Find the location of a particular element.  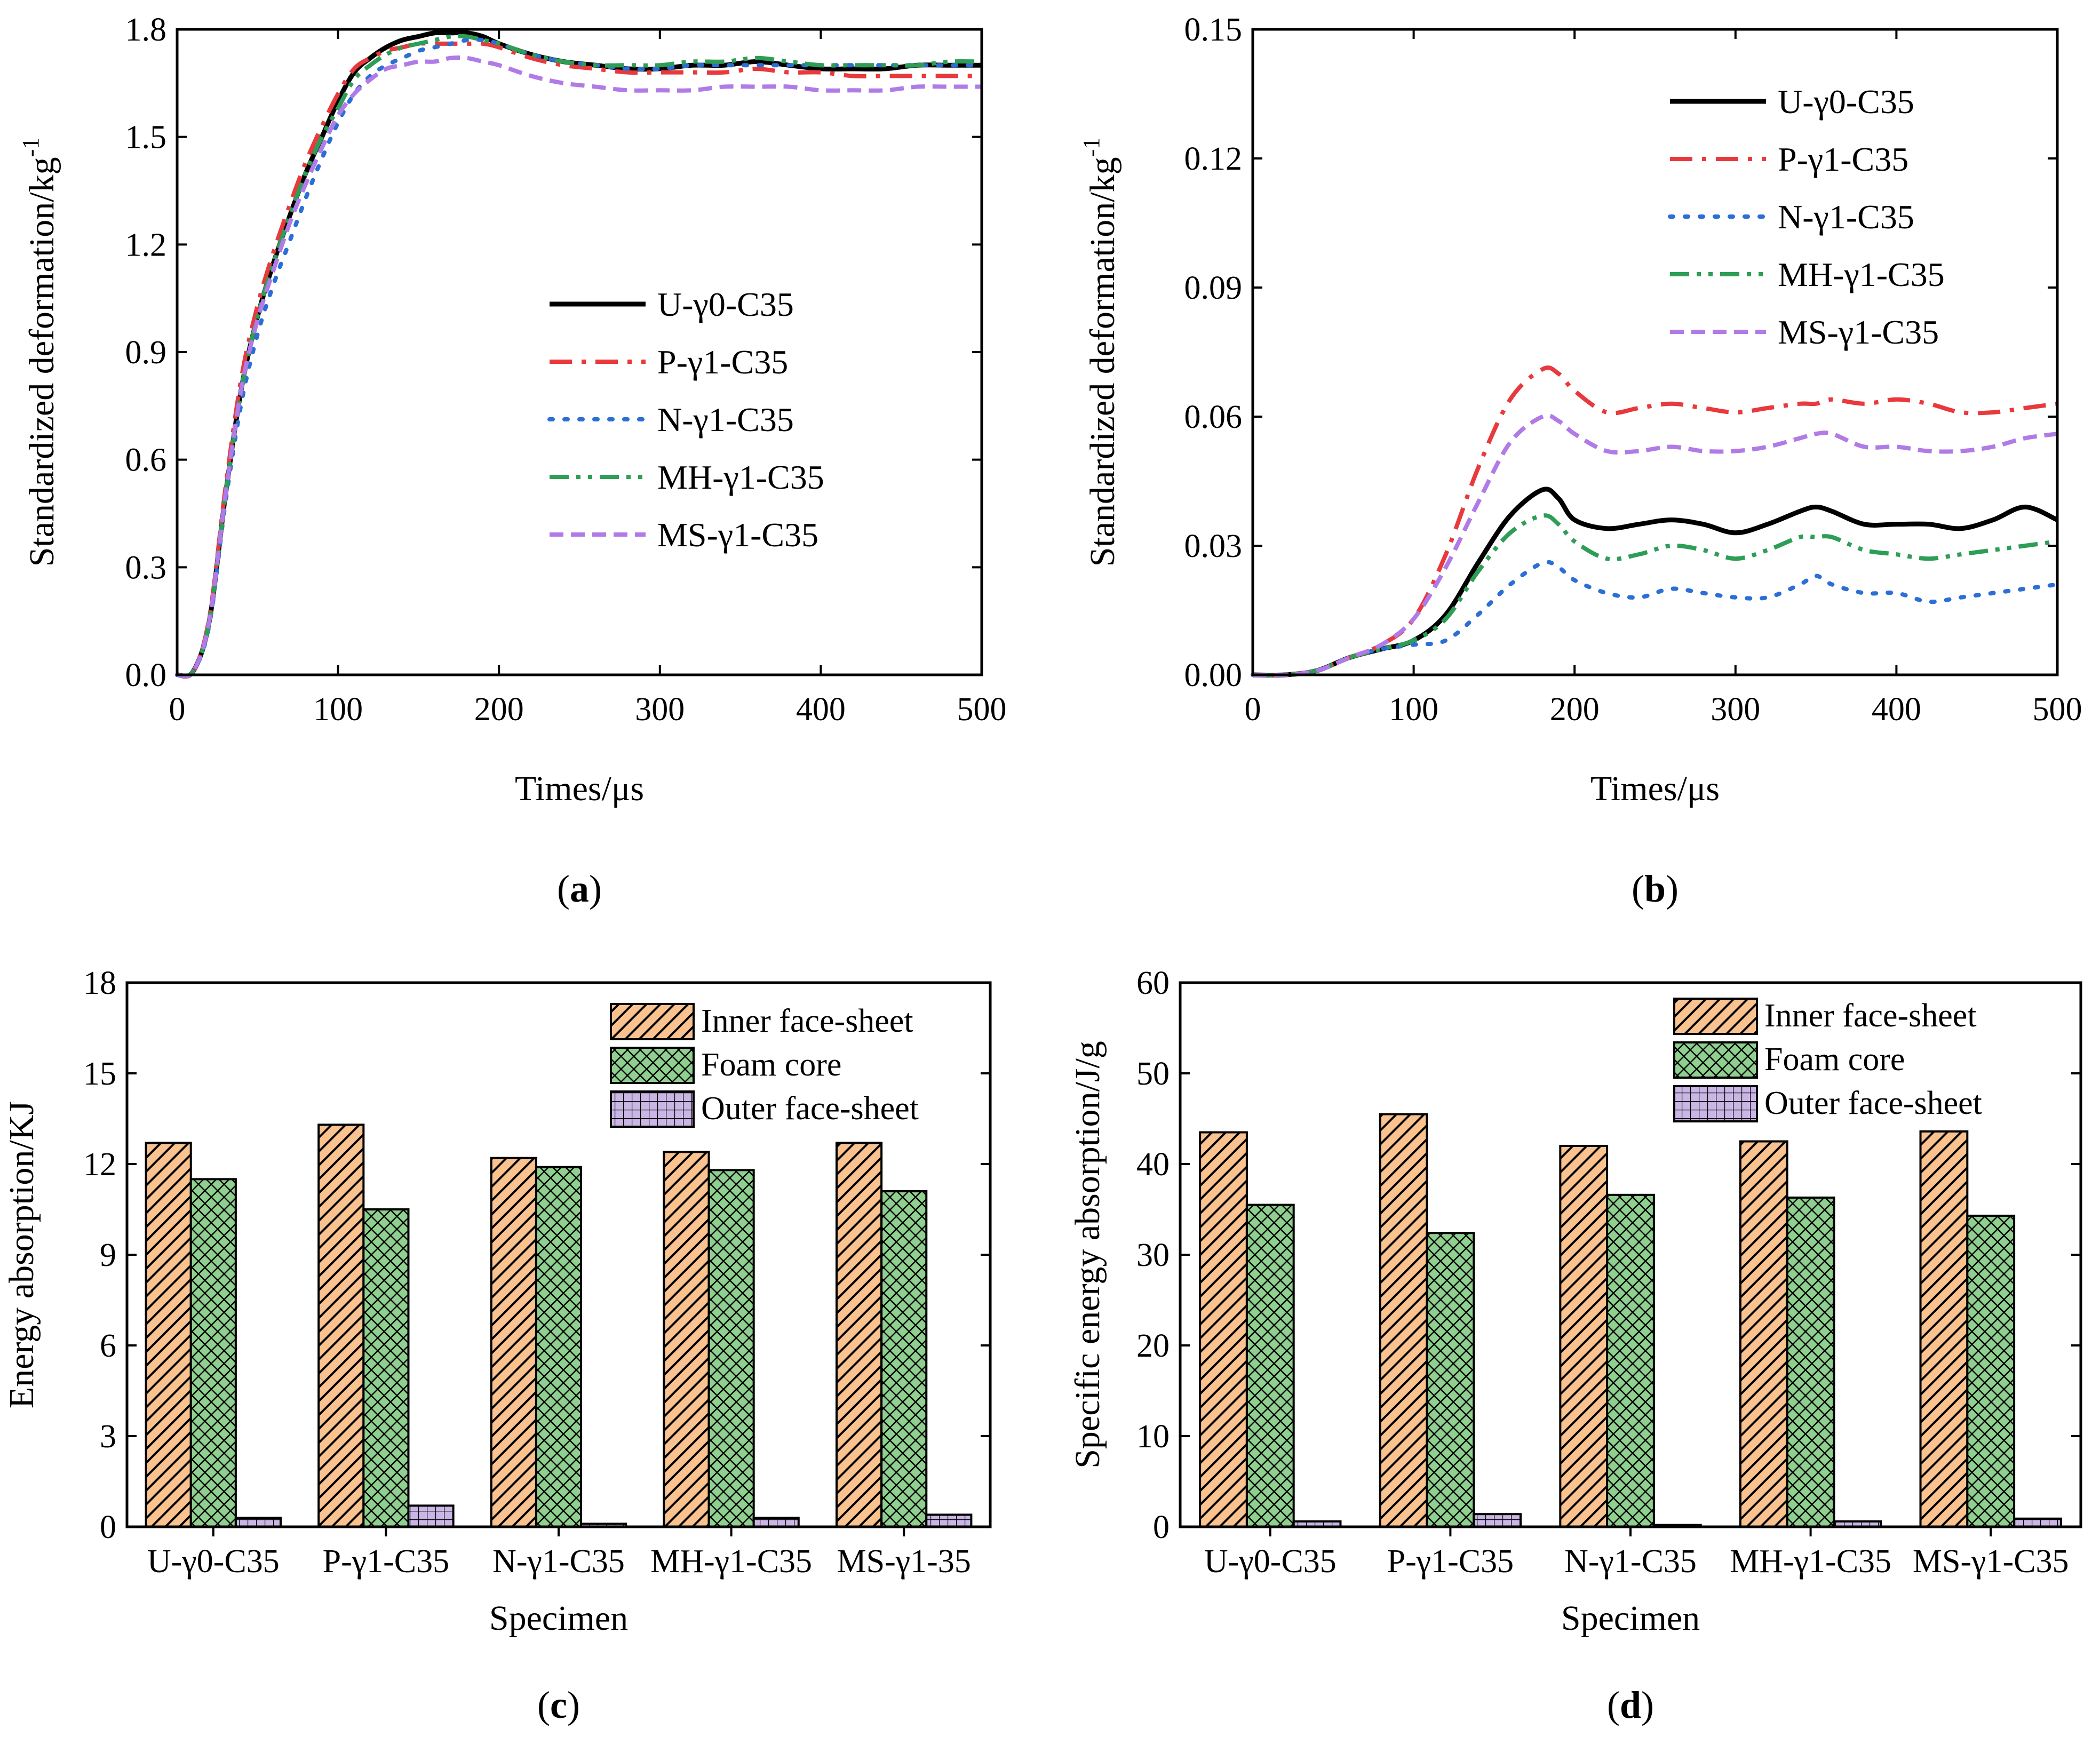

y-tick-label: 3 is located at coordinates (108, 1437).